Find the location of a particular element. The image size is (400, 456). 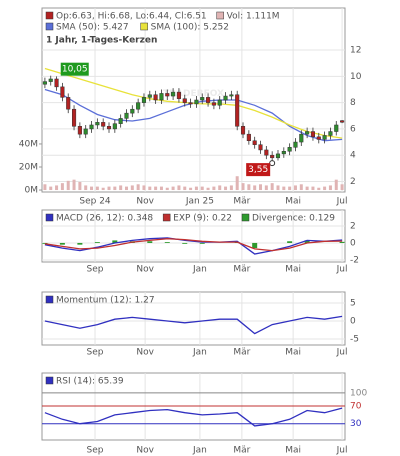

y-tick-label: -2 is located at coordinates (354, 260).